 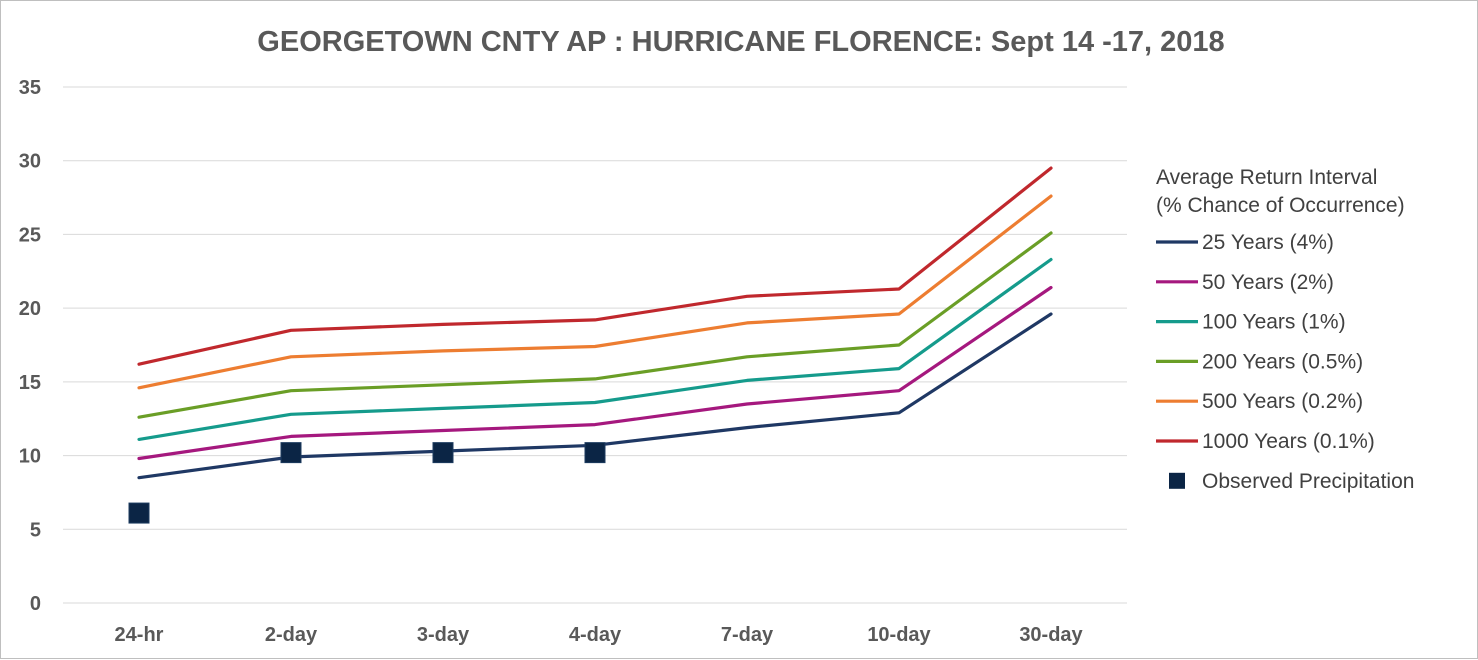 What do you see at coordinates (30, 162) in the screenshot?
I see `y-tick-label: 30` at bounding box center [30, 162].